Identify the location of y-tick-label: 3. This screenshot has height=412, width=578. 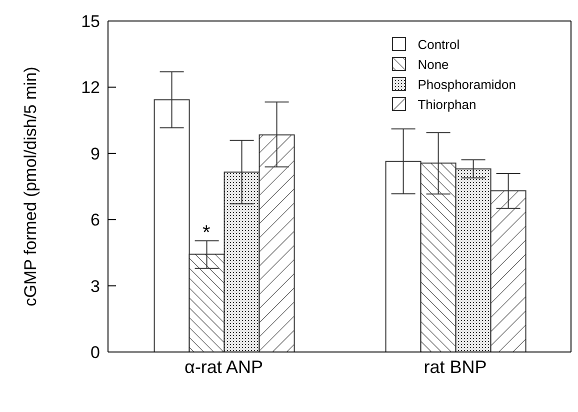
(95, 286).